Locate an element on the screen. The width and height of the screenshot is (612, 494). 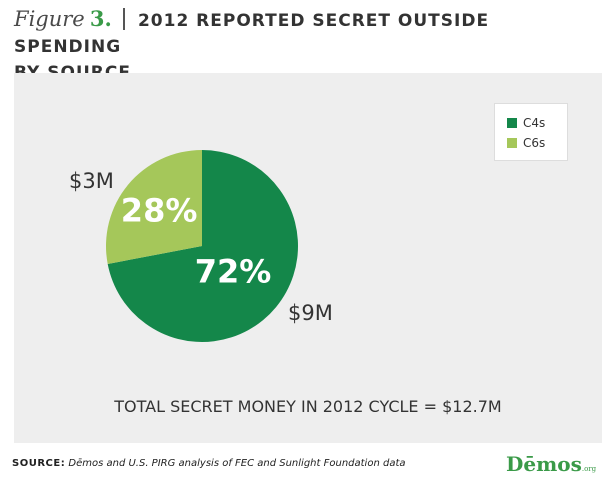
legend-item-c6s: C6s is located at coordinates (526, 143).